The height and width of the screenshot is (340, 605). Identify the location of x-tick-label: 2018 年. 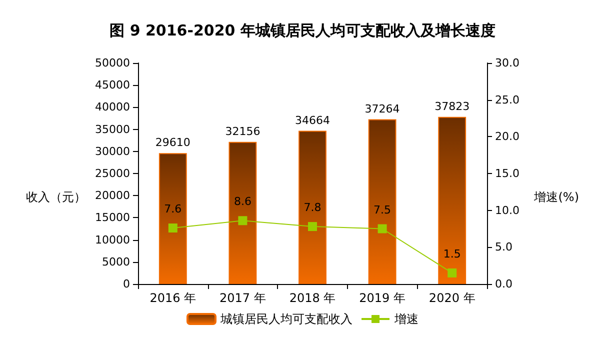
(312, 298).